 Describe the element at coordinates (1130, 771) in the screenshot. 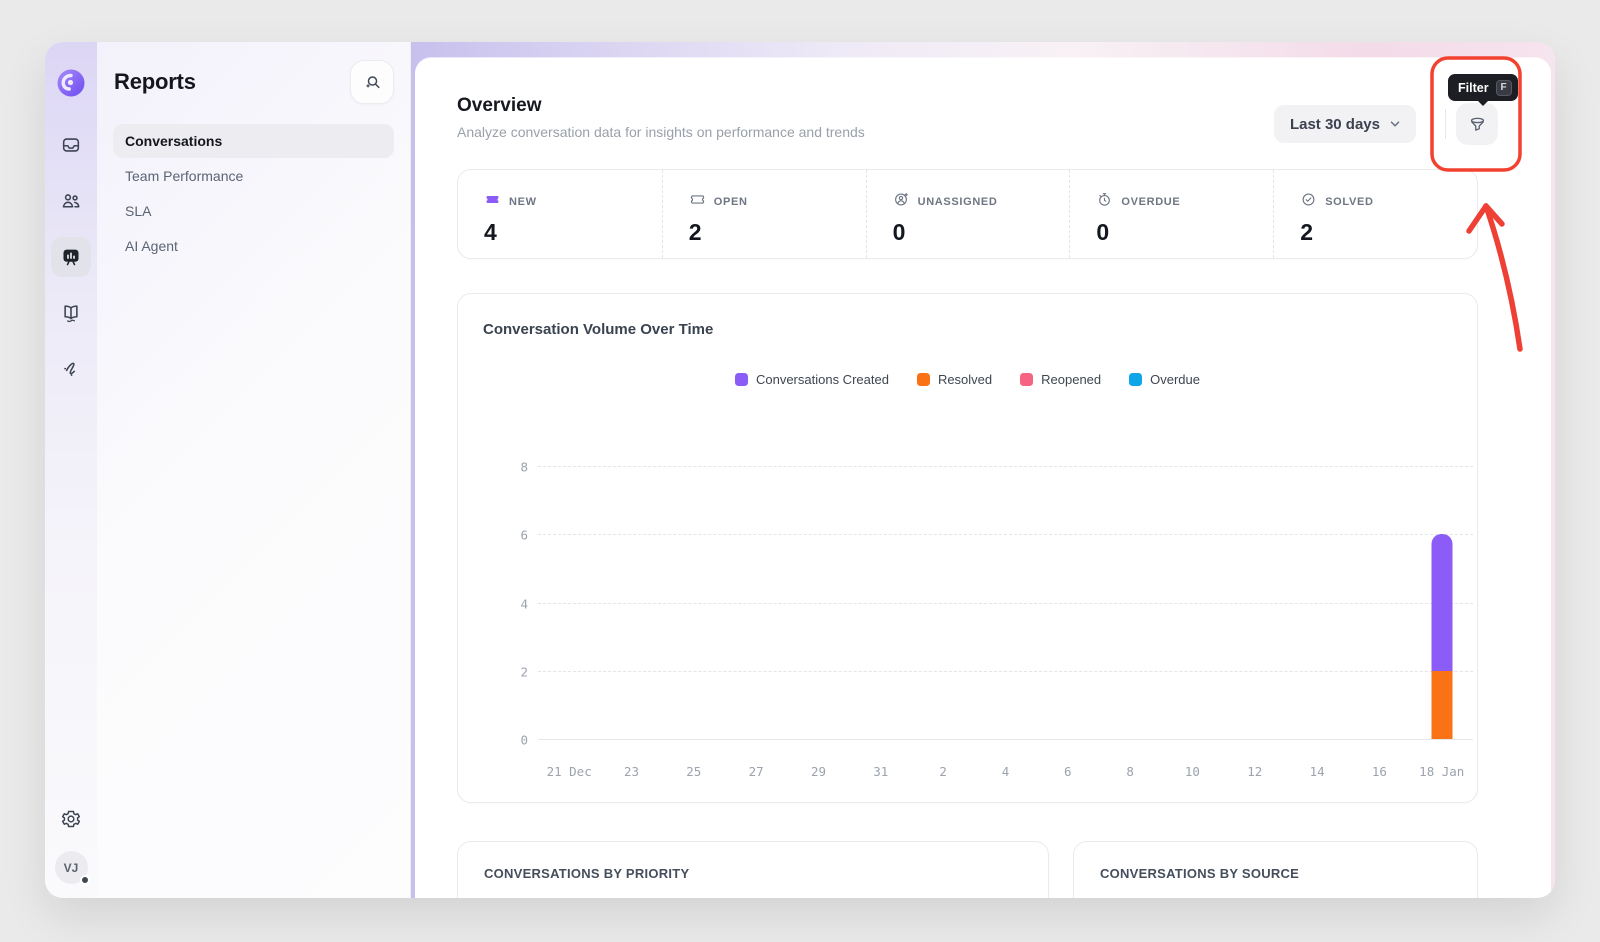

I see `x-tick-label: 8` at that location.